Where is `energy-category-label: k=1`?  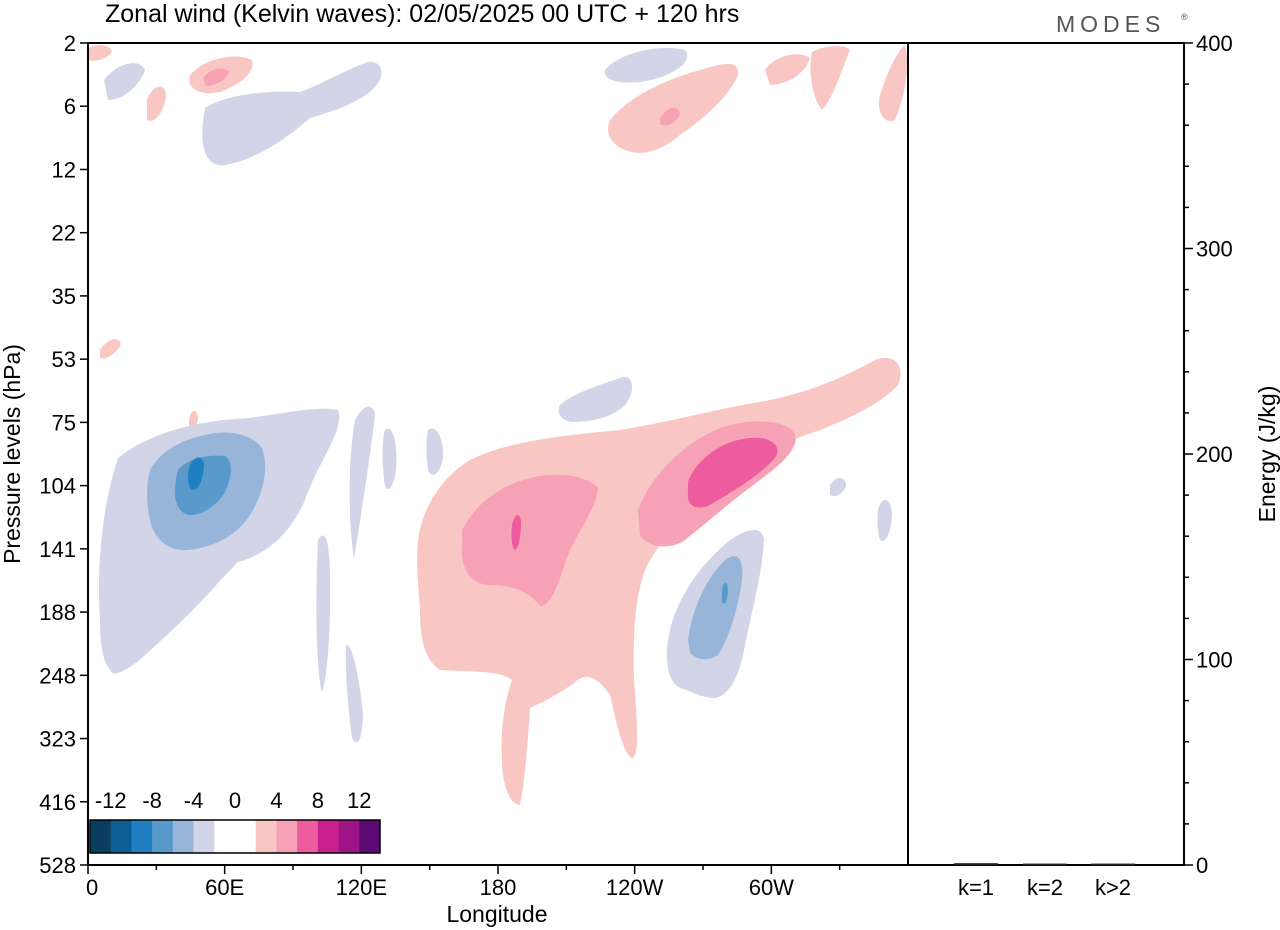
energy-category-label: k=1 is located at coordinates (976, 887).